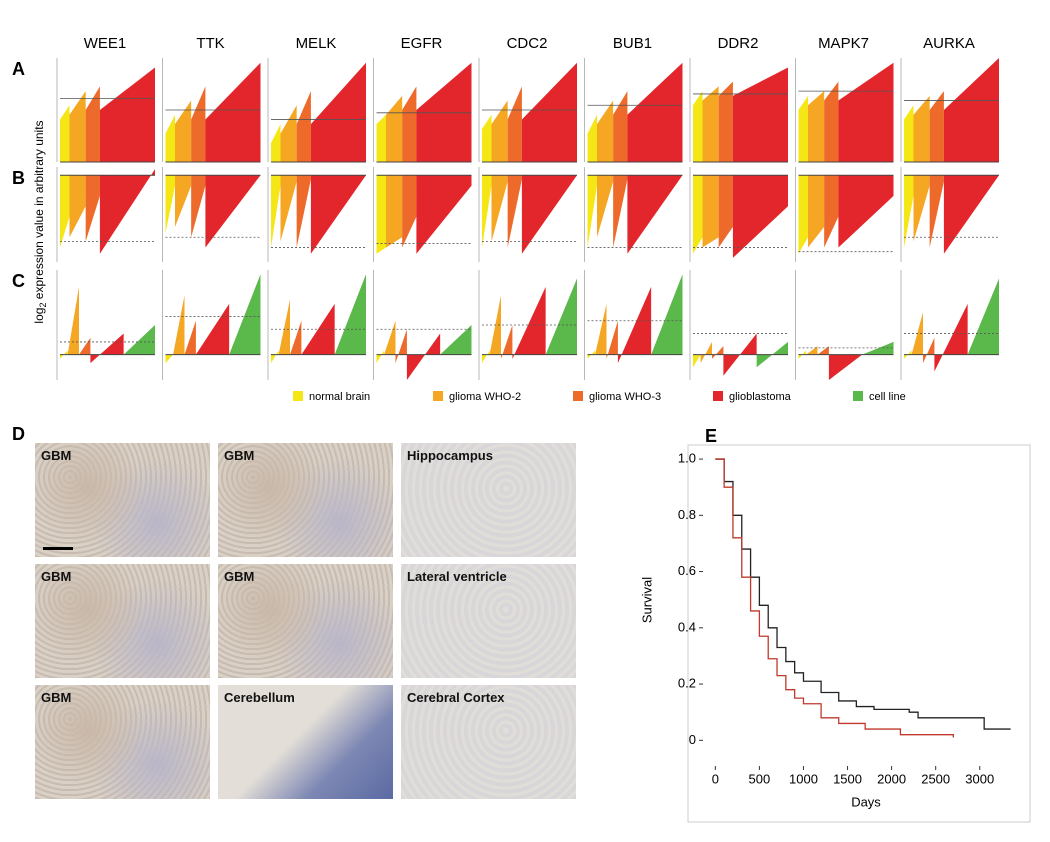  What do you see at coordinates (316, 43) in the screenshot?
I see `gene-name: MELK` at bounding box center [316, 43].